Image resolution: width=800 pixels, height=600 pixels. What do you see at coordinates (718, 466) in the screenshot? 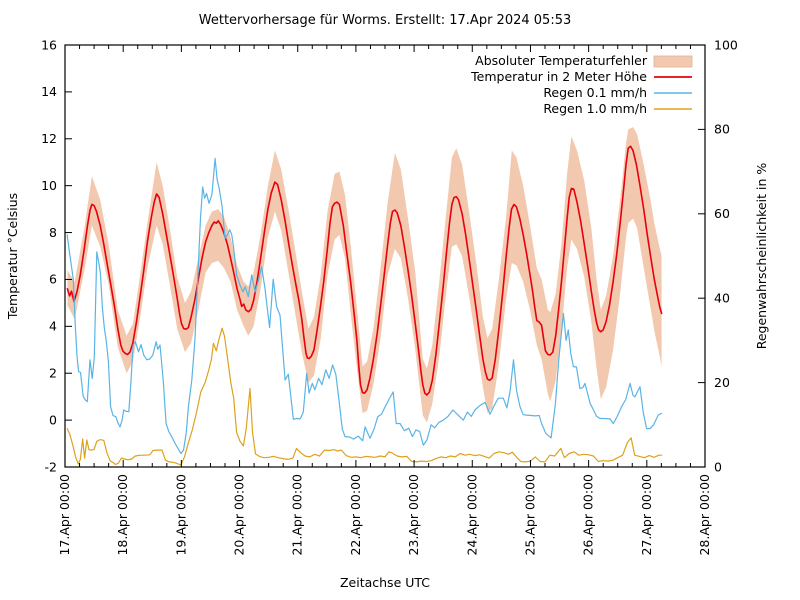
I see `y-right-tick-label: 0` at bounding box center [718, 466].